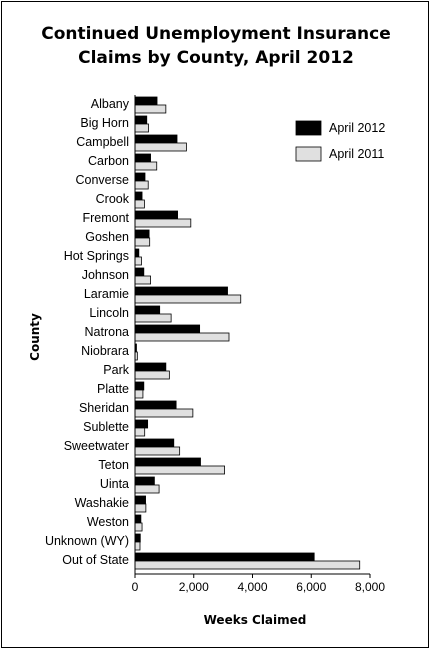  Describe the element at coordinates (35, 337) in the screenshot. I see `y-axis-label: County` at that location.